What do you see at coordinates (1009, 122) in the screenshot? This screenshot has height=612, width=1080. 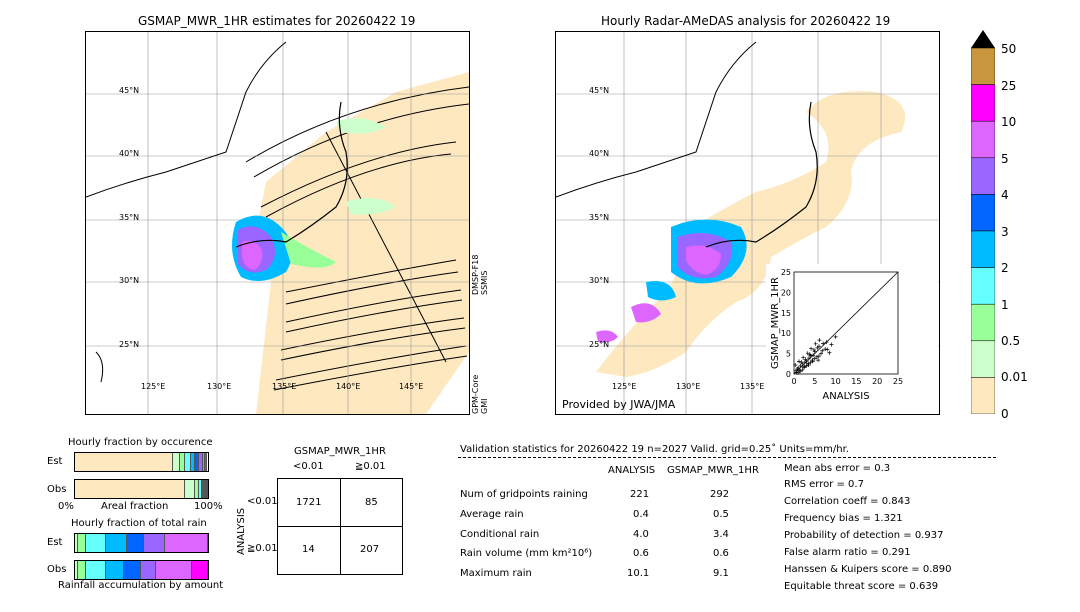 I see `colorbar-label-10: 10` at bounding box center [1009, 122].